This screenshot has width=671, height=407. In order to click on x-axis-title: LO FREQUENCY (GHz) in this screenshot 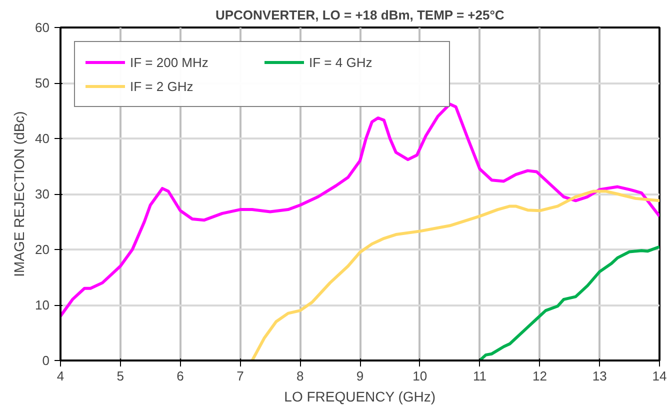, I will do `click(360, 396)`.